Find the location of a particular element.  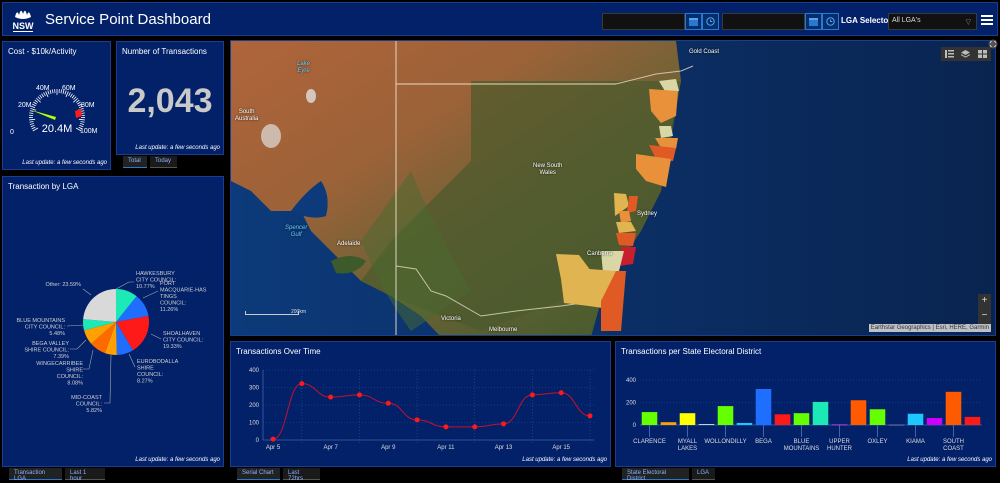

svg-text: 40M is located at coordinates (43, 88).